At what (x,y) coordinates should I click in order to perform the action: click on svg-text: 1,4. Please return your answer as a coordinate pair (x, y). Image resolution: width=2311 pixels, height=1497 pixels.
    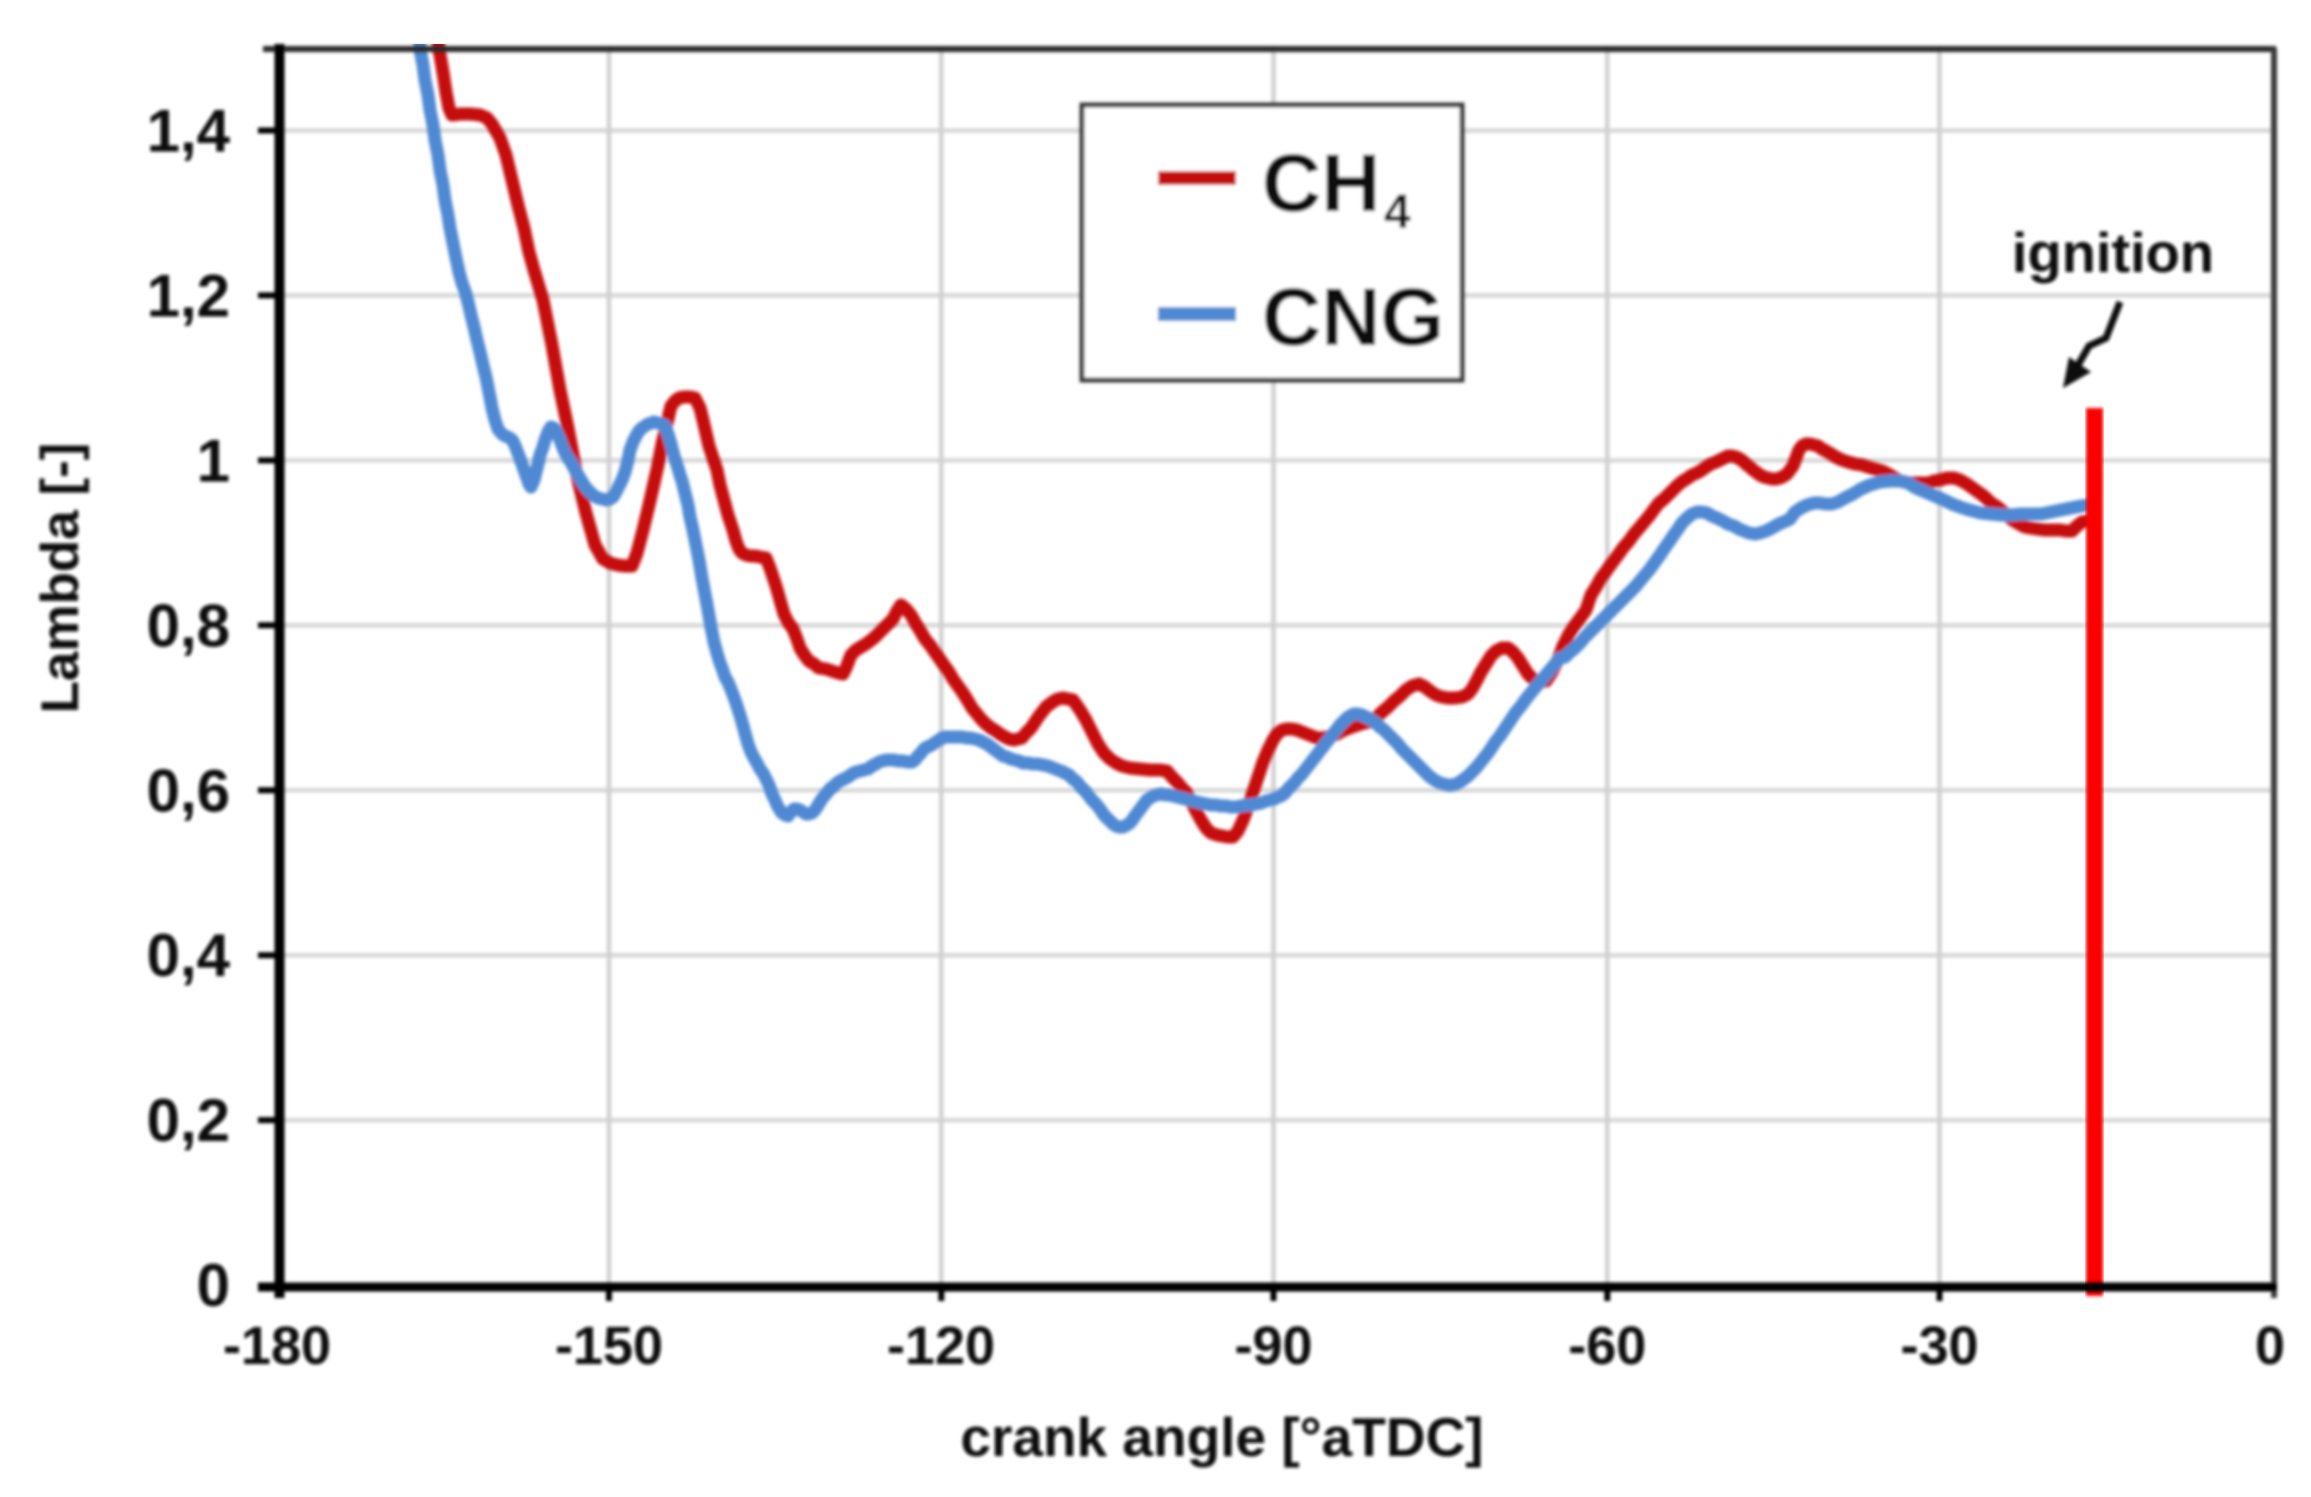
    Looking at the image, I should click on (189, 131).